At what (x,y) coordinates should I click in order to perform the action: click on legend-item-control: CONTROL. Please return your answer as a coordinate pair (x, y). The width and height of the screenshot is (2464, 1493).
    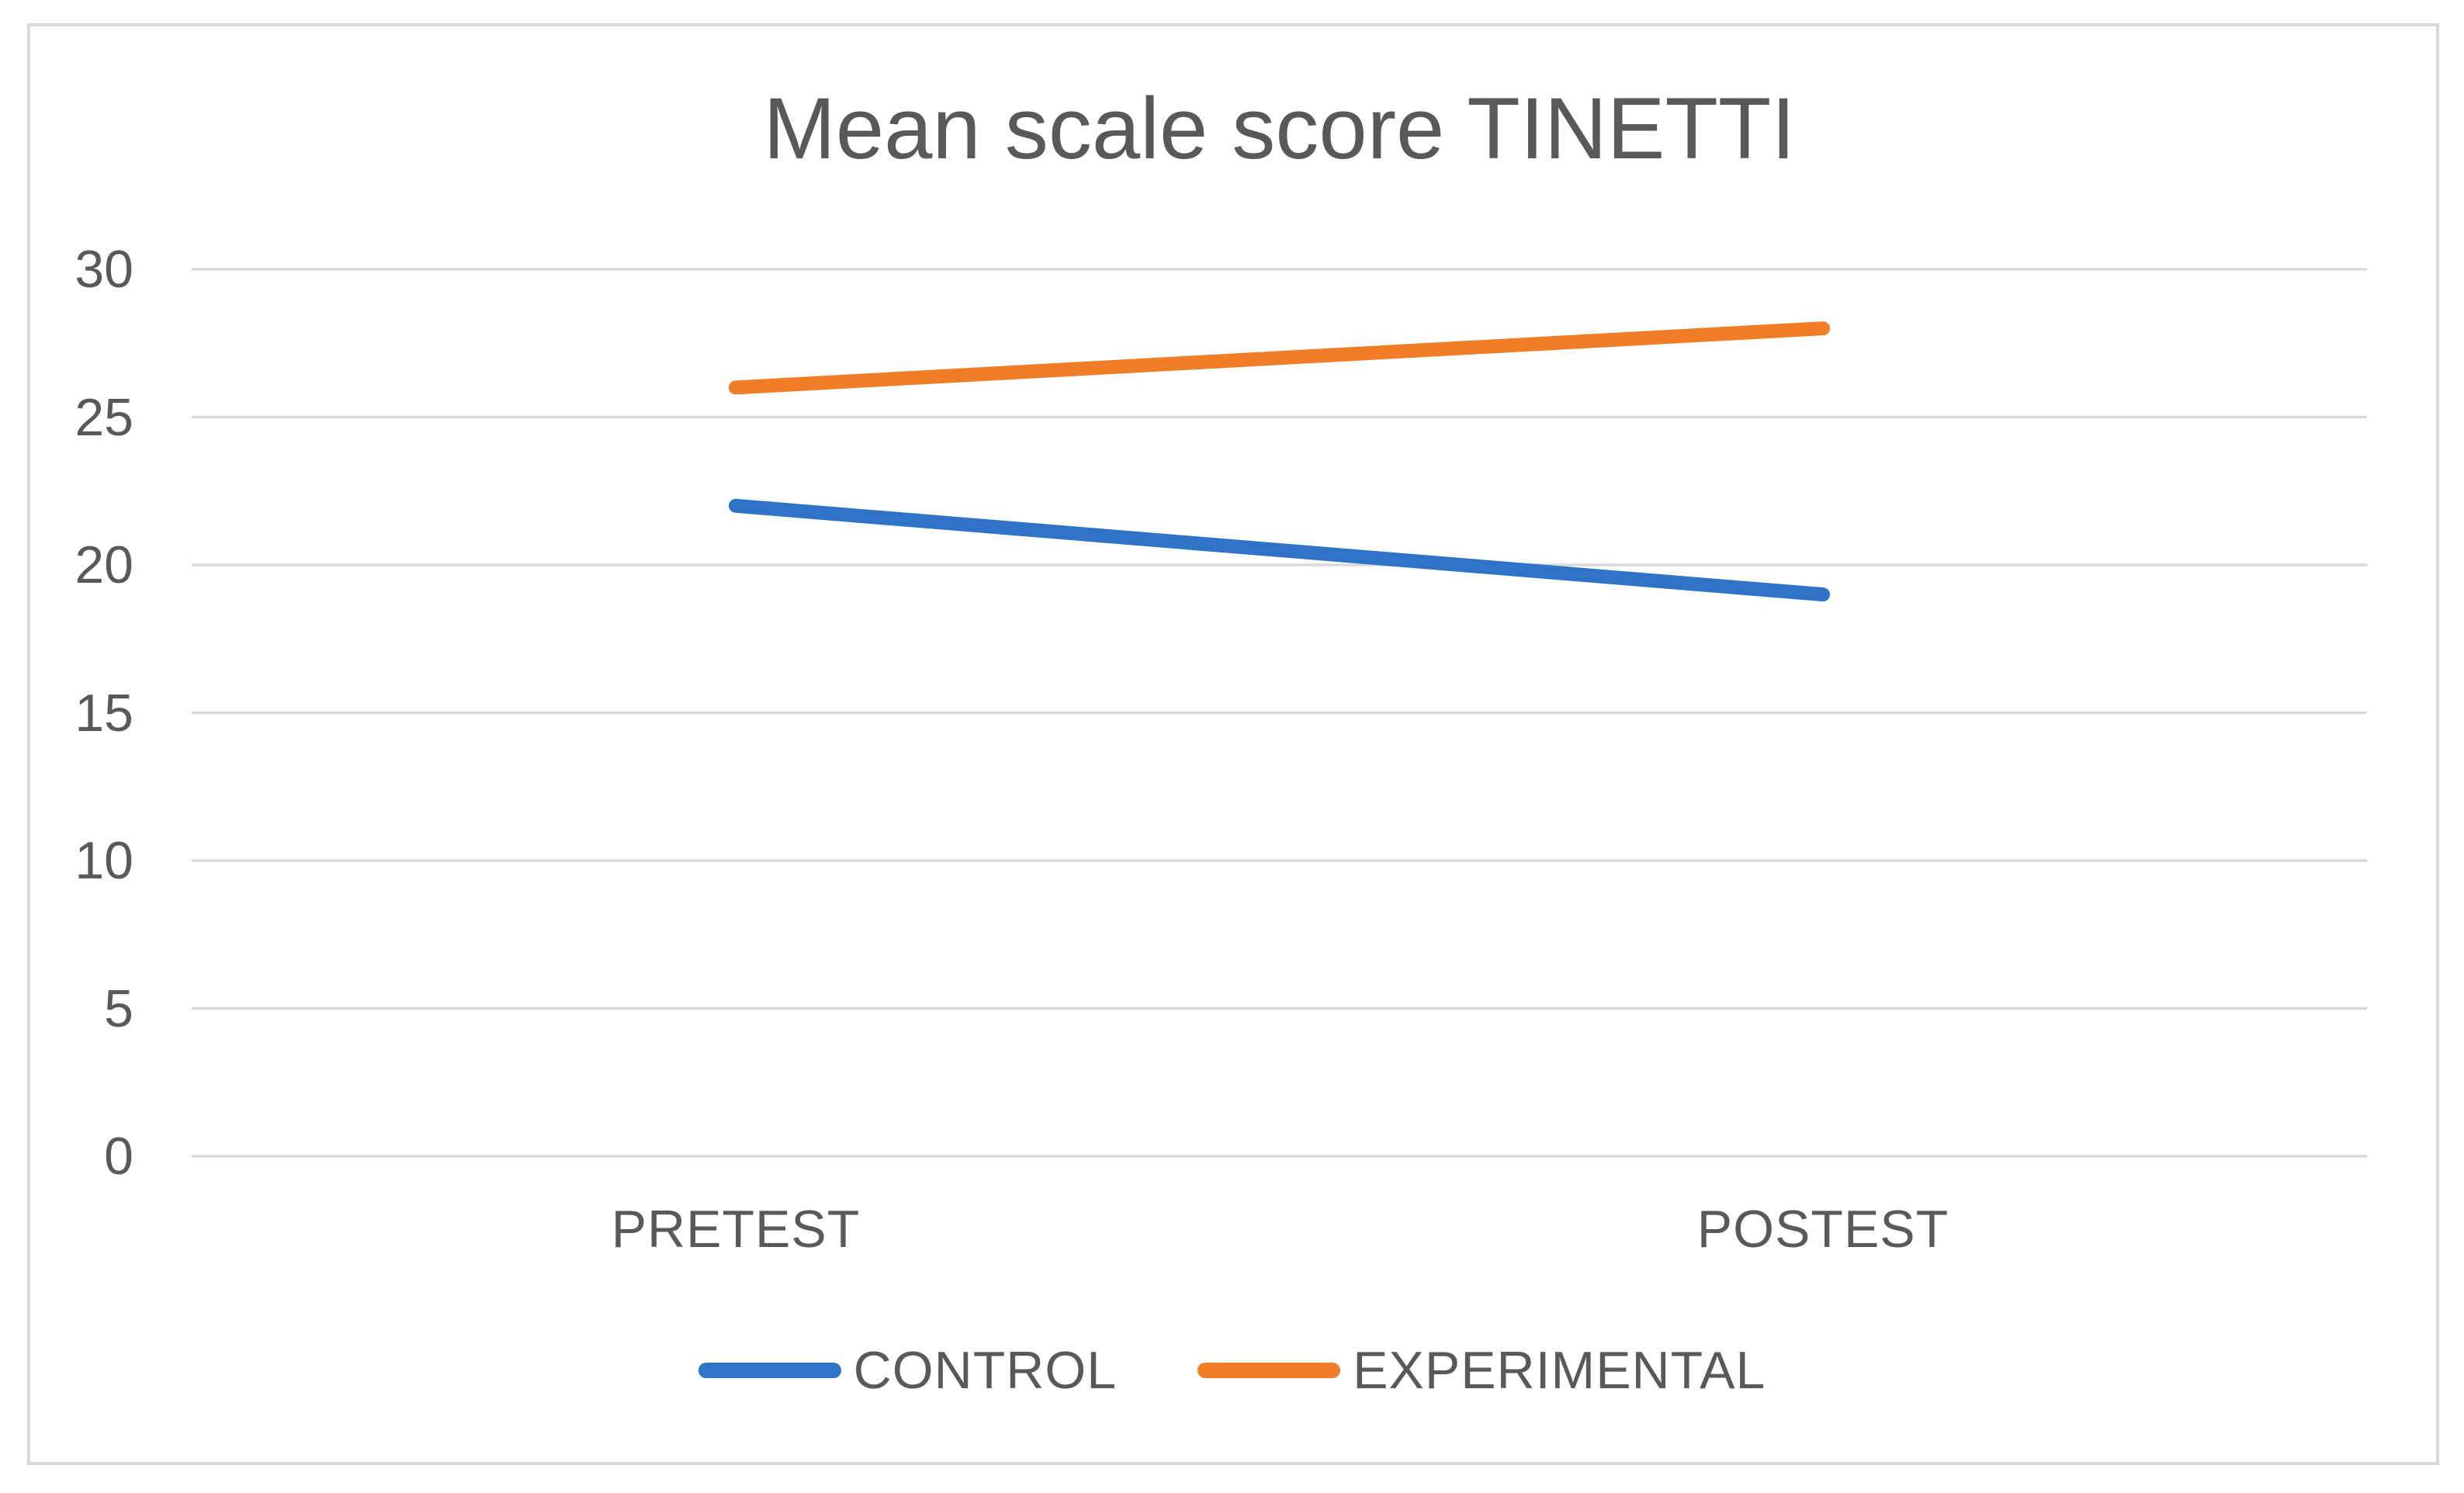
    Looking at the image, I should click on (907, 1370).